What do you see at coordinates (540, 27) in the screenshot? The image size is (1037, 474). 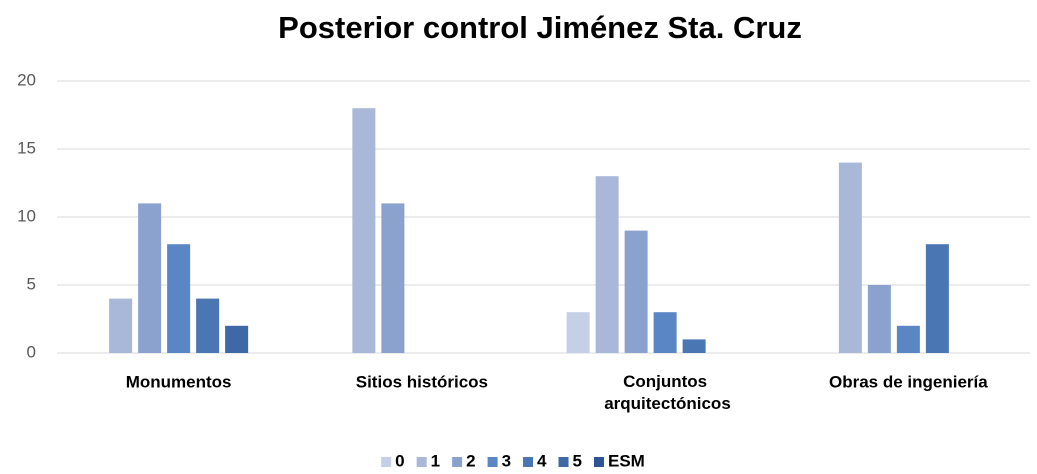 I see `chart-title: Posterior control Jiménez Sta. Cruz` at bounding box center [540, 27].